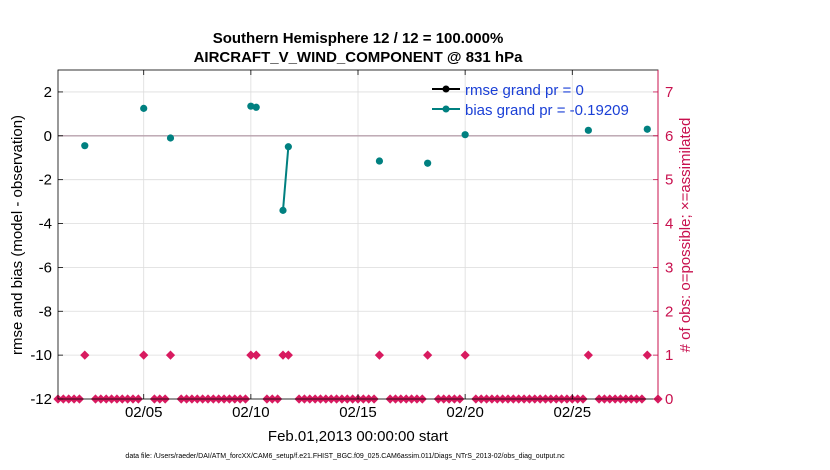 This screenshot has height=470, width=830. What do you see at coordinates (663, 239) in the screenshot?
I see `right-axis-ticks: 0 1 2 3 4 5 6 7` at bounding box center [663, 239].